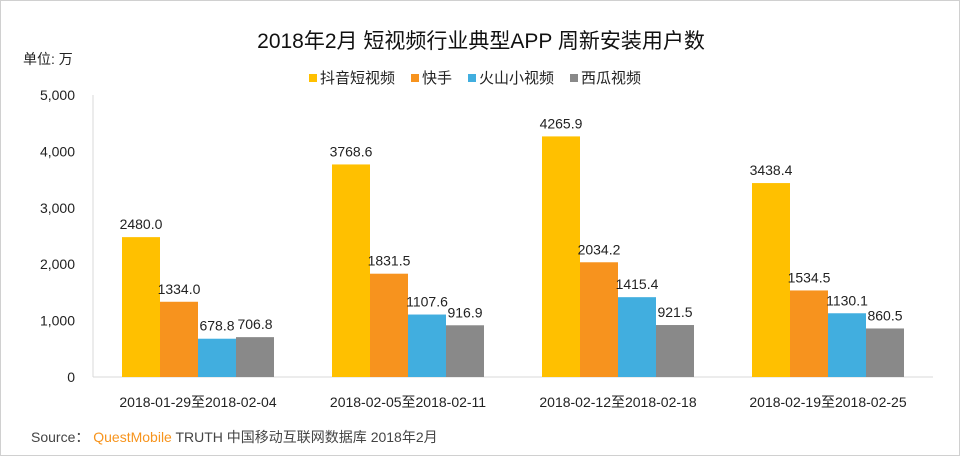 Image resolution: width=960 pixels, height=456 pixels. What do you see at coordinates (617, 402) in the screenshot?
I see `x-tick-label: 2018-02-12至2018-02-18` at bounding box center [617, 402].